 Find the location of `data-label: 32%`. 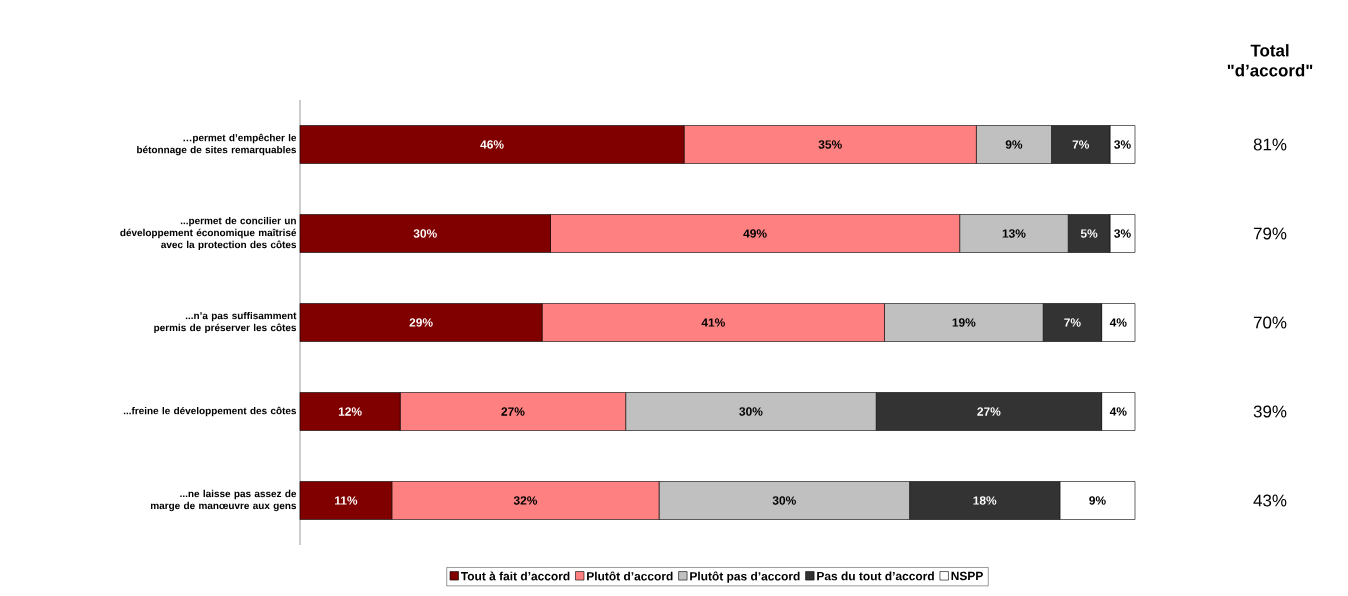

data-label: 32% is located at coordinates (525, 500).